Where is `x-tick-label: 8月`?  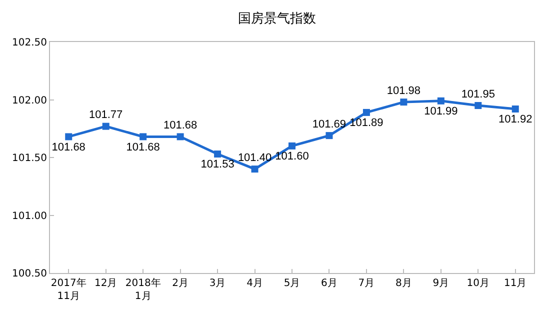 x-tick-label: 8月 is located at coordinates (404, 283).